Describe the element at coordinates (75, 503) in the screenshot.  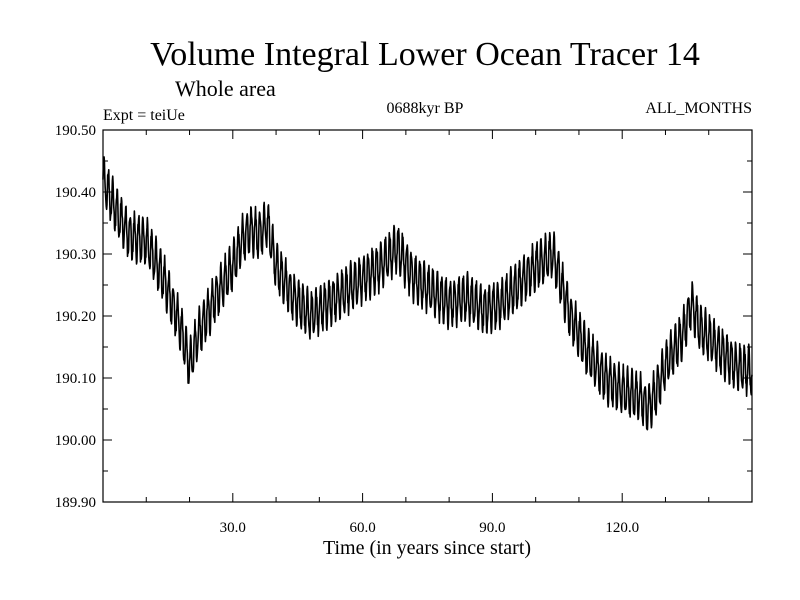
I see `y-tick-label: 189.90` at that location.